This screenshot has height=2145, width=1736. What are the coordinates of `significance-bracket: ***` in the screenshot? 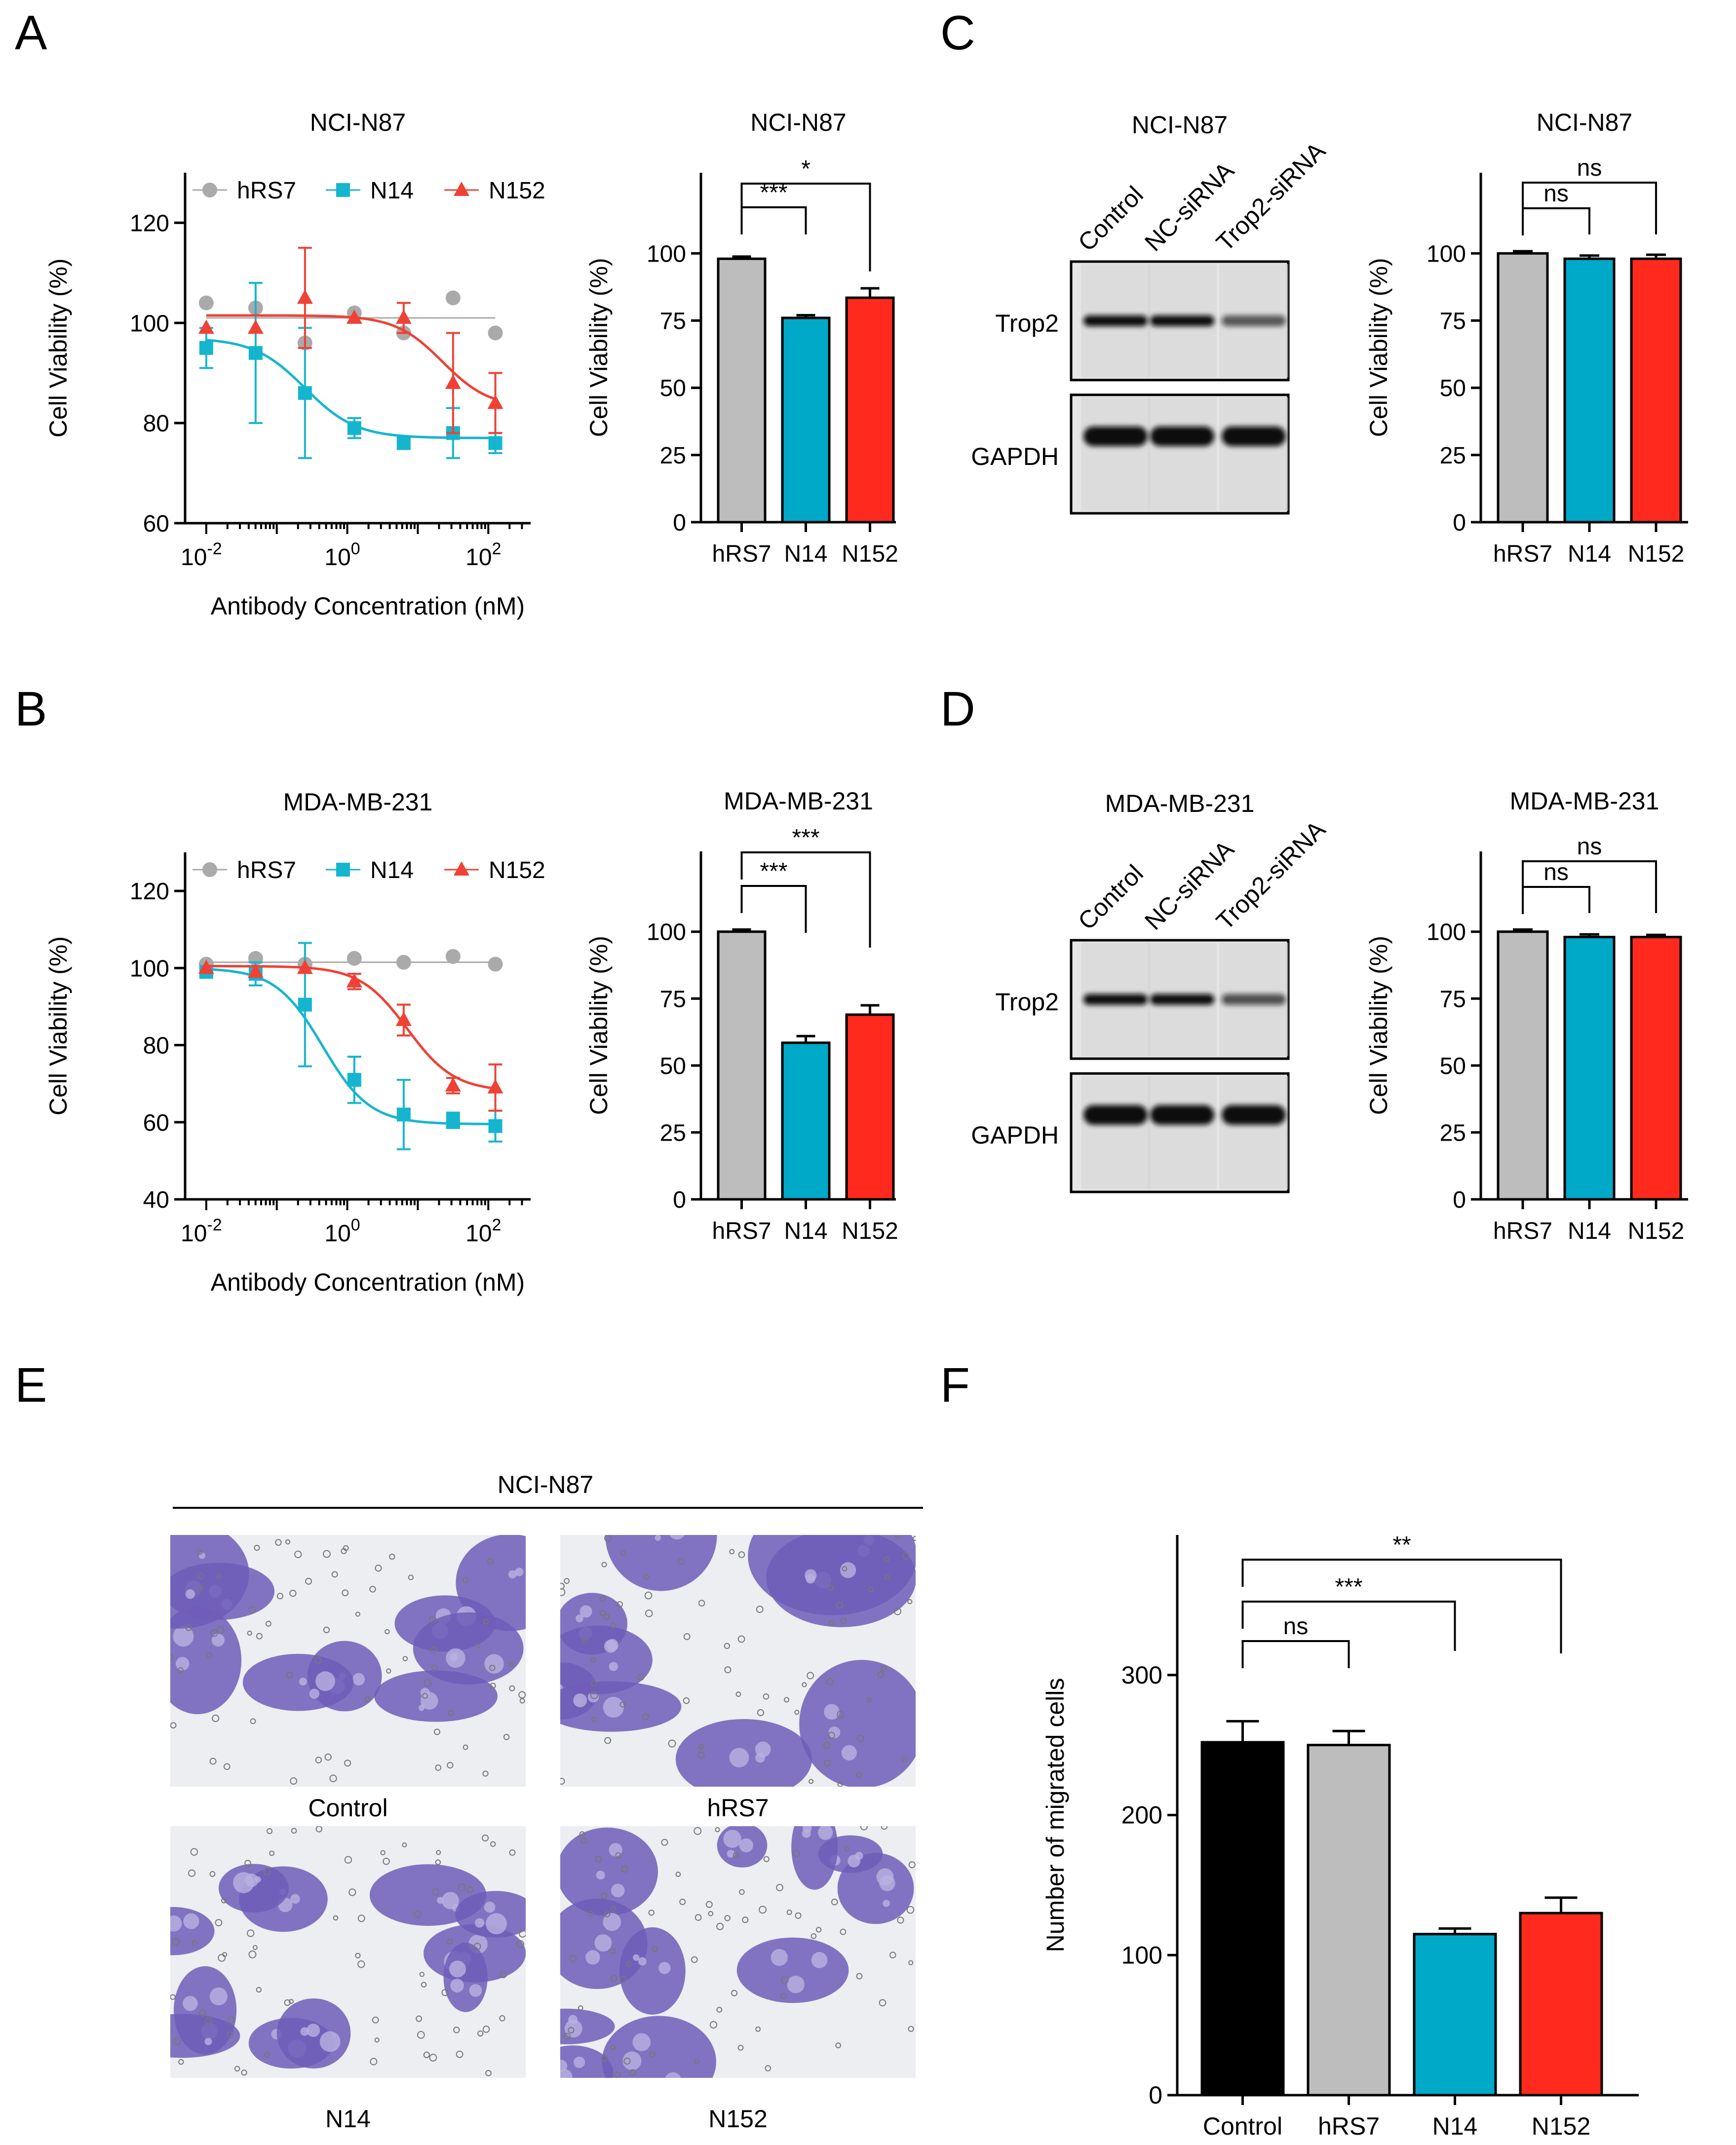 It's located at (806, 886).